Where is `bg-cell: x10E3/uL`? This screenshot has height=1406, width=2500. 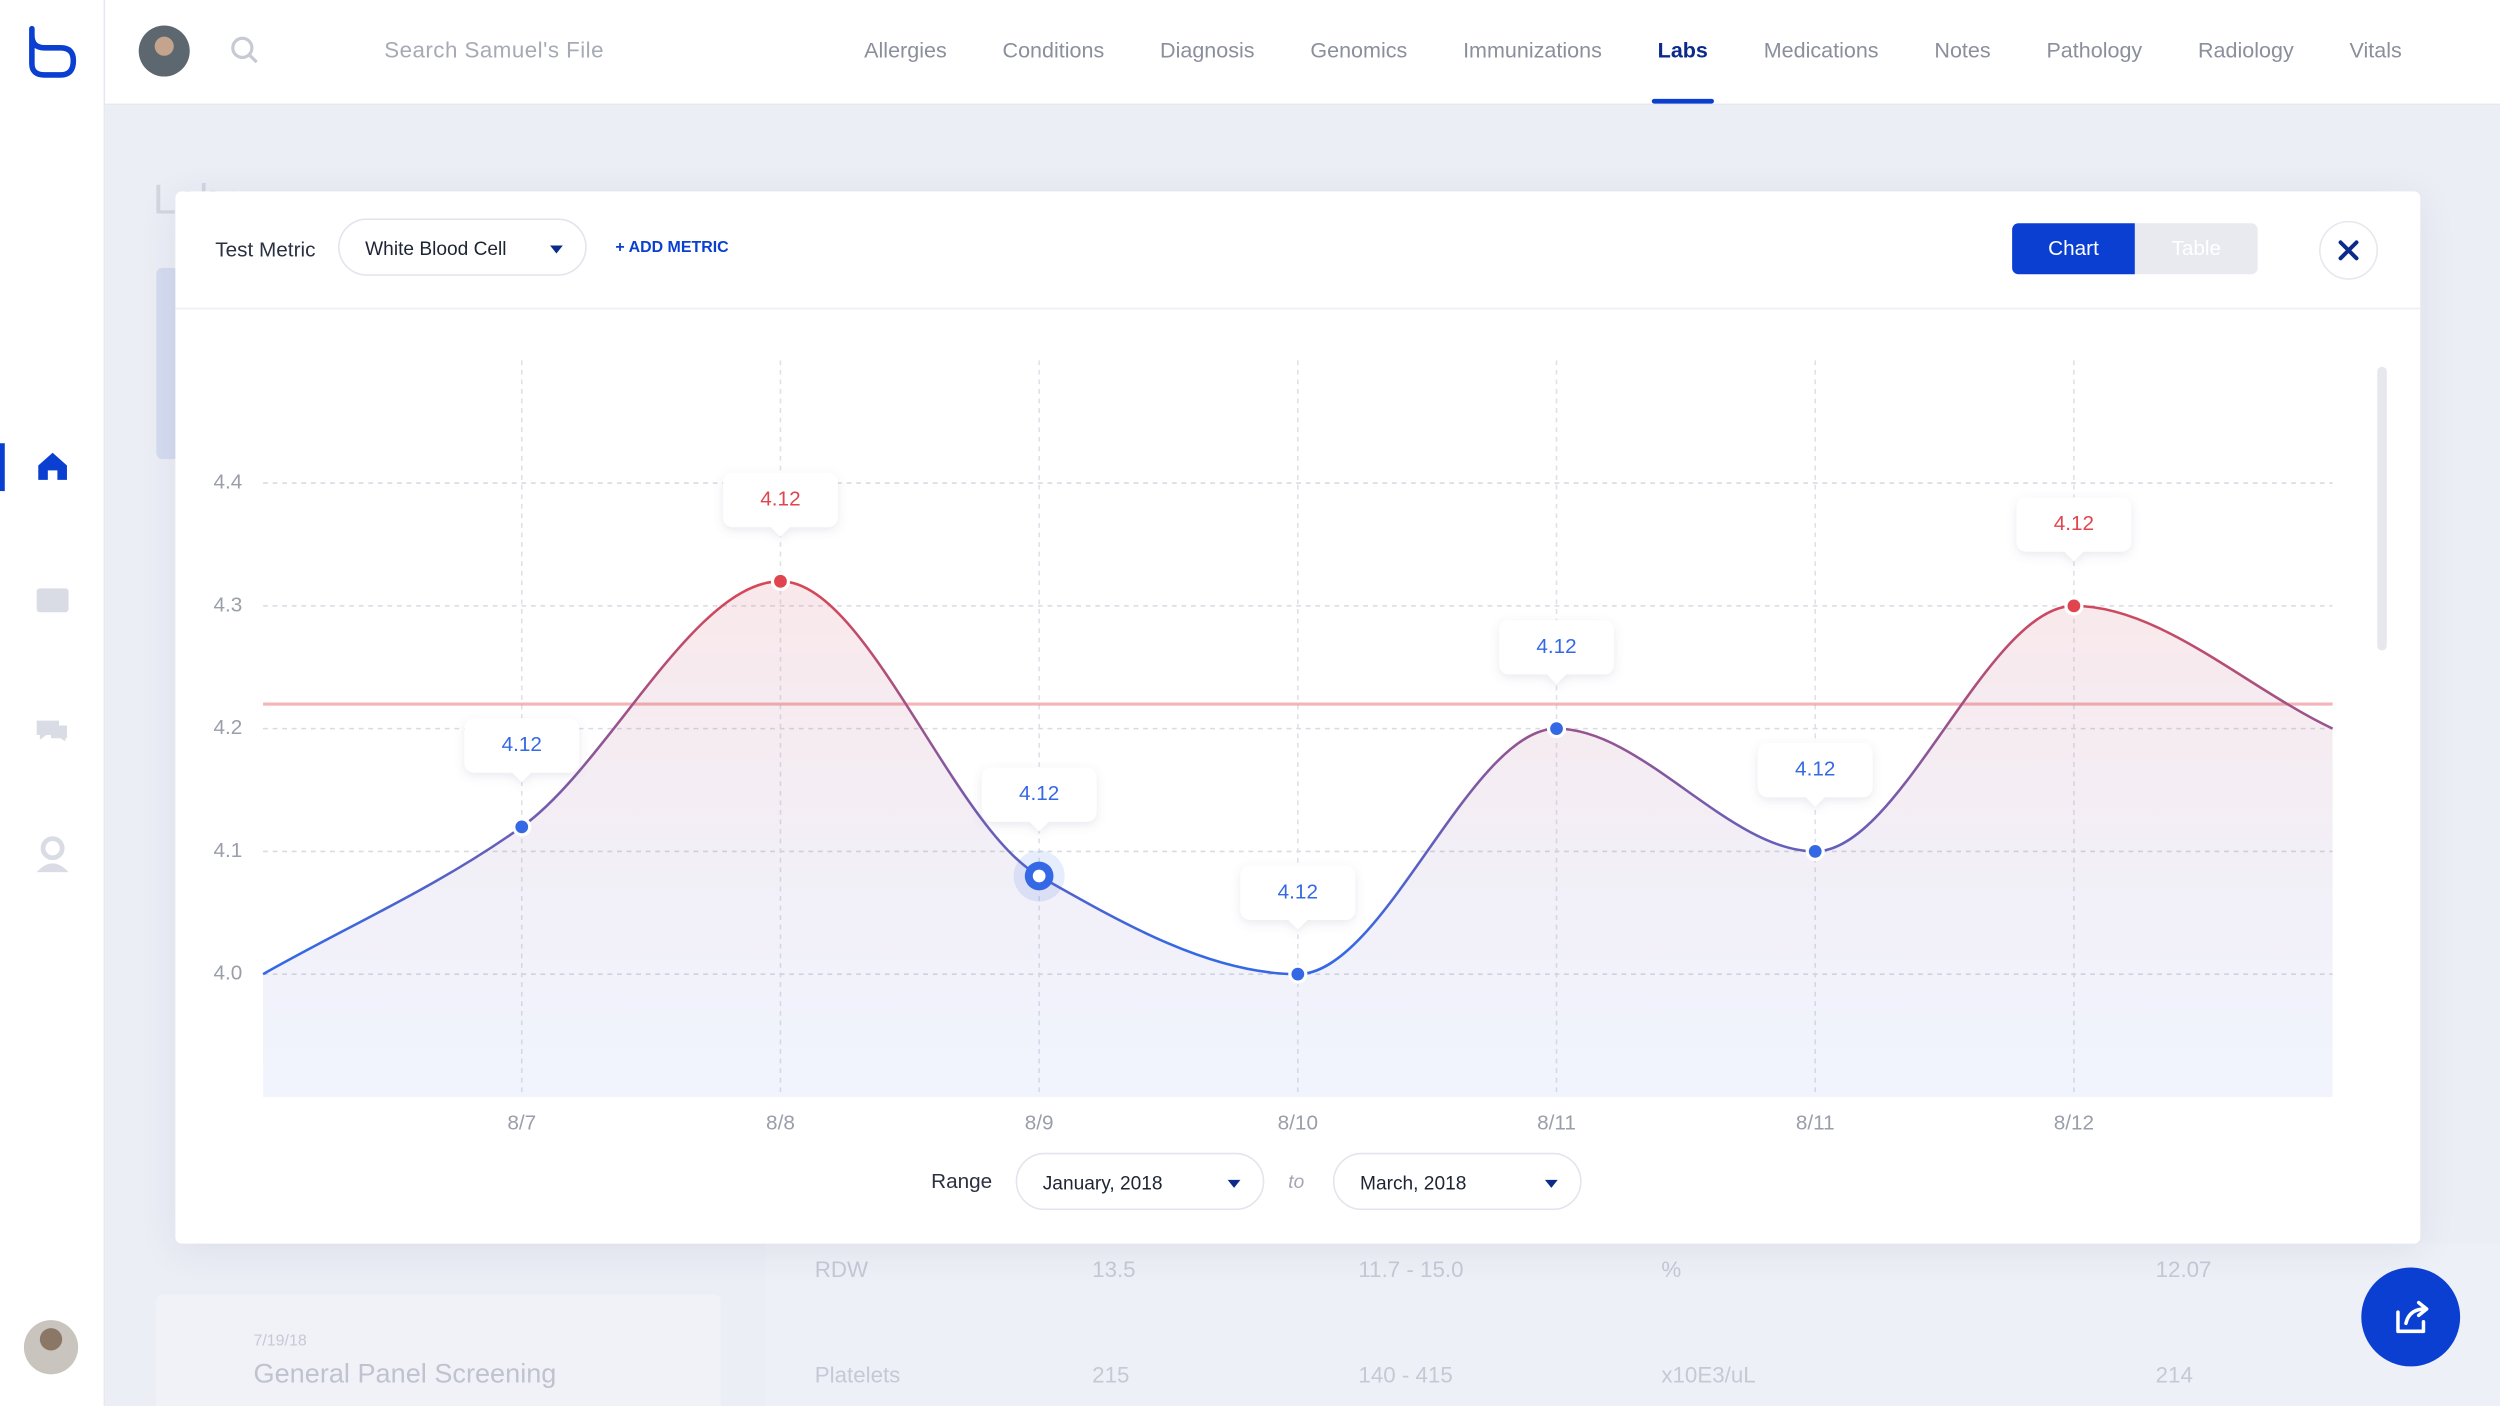 bg-cell: x10E3/uL is located at coordinates (1708, 1374).